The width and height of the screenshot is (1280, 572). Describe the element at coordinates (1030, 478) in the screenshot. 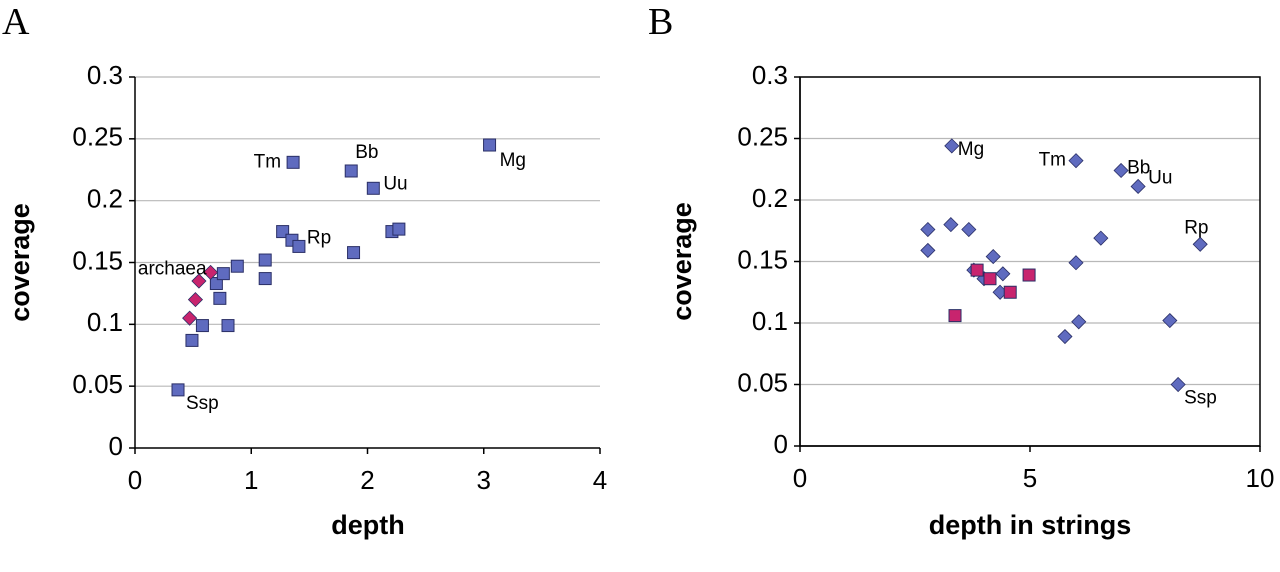

I see `x-tick-label: 5` at that location.